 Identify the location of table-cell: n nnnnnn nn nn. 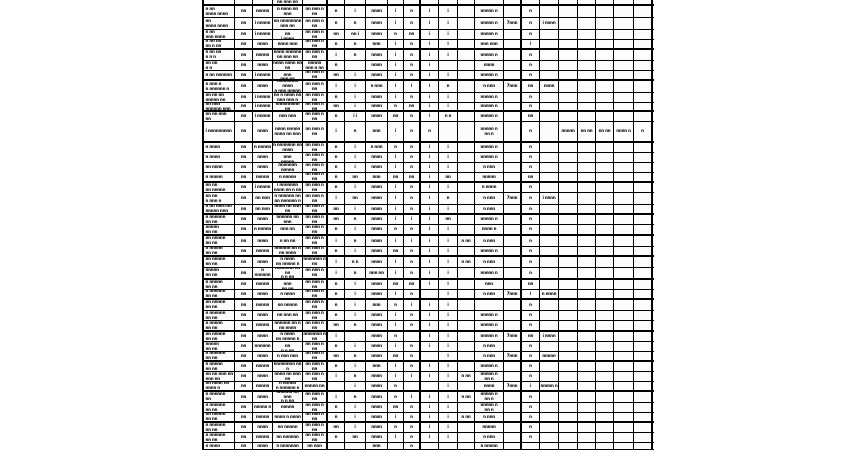
(219, 294).